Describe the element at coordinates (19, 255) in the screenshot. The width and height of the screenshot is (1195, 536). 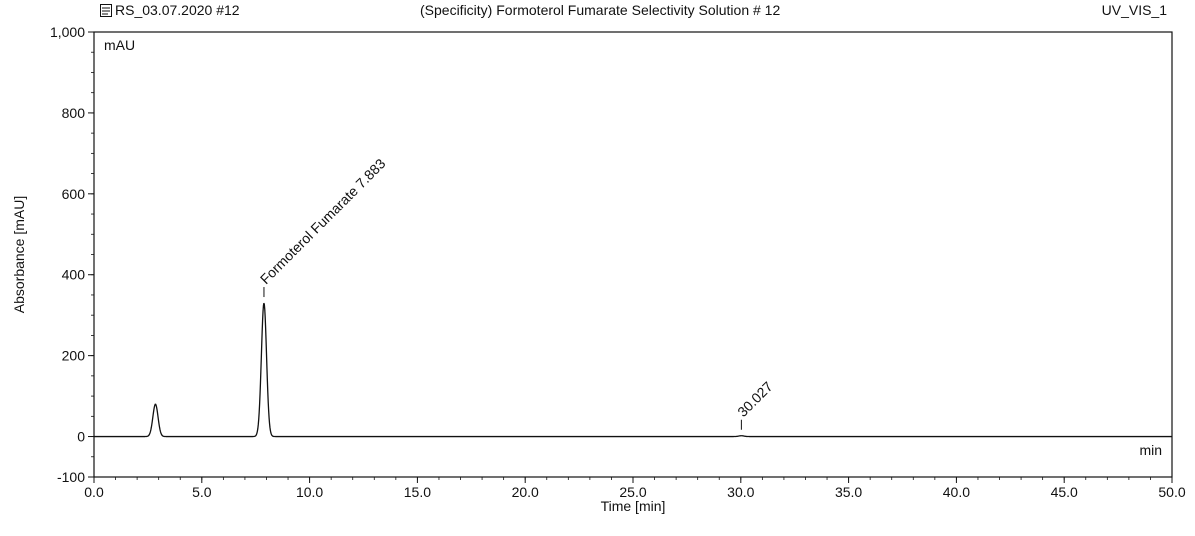
I see `y-axis-label: Absorbance [mAU]` at that location.